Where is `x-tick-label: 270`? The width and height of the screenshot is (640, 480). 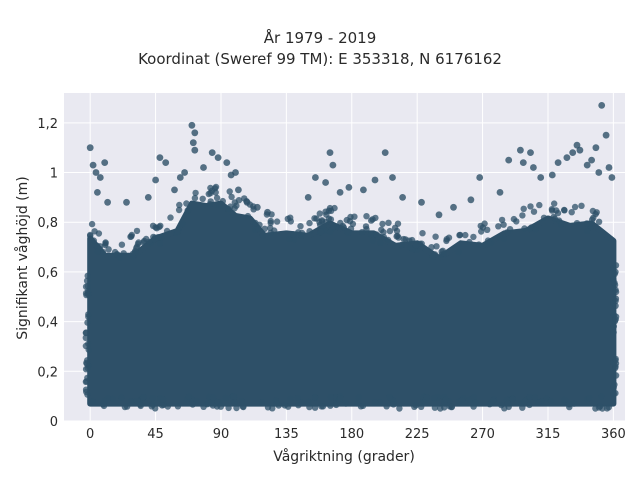 x-tick-label: 270 is located at coordinates (482, 434).